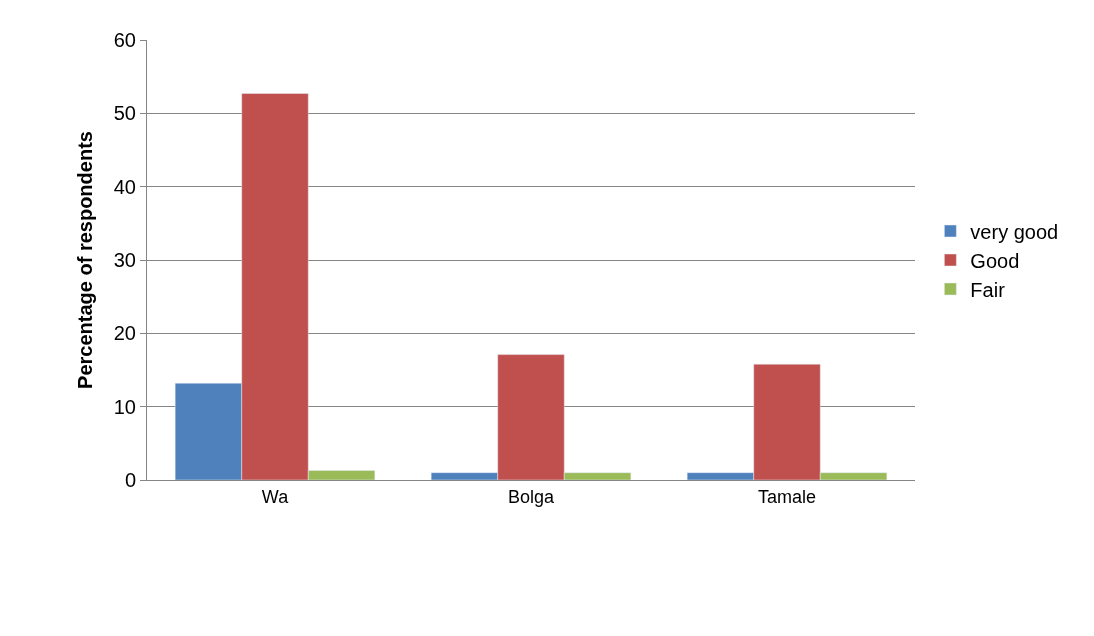 The width and height of the screenshot is (1094, 636). Describe the element at coordinates (124, 406) in the screenshot. I see `y-tick-label: 10` at that location.